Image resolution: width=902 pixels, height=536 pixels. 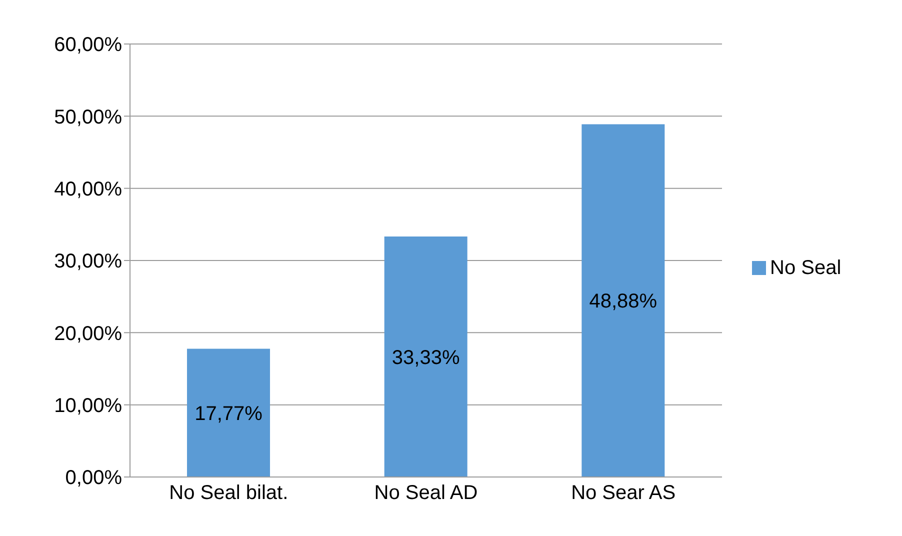 What do you see at coordinates (88, 405) in the screenshot?
I see `y-tick-label: 10,00%` at bounding box center [88, 405].